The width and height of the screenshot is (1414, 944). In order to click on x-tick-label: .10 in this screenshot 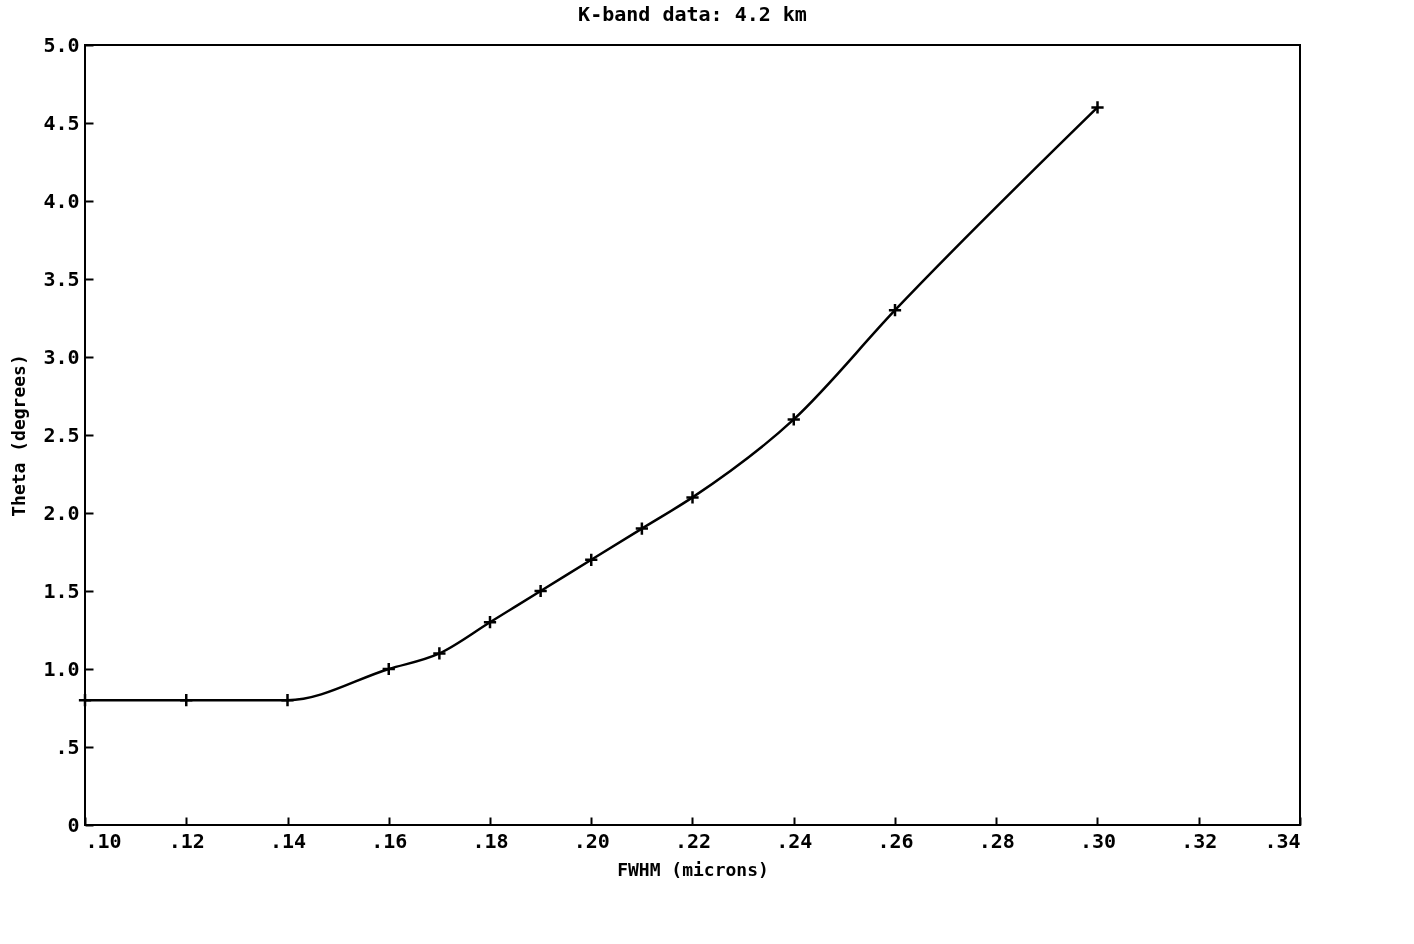, I will do `click(103, 840)`.